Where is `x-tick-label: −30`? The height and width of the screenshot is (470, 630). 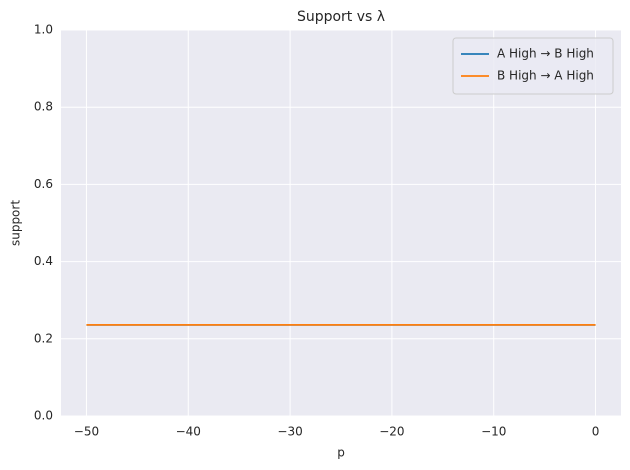
x-tick-label: −30 is located at coordinates (289, 432).